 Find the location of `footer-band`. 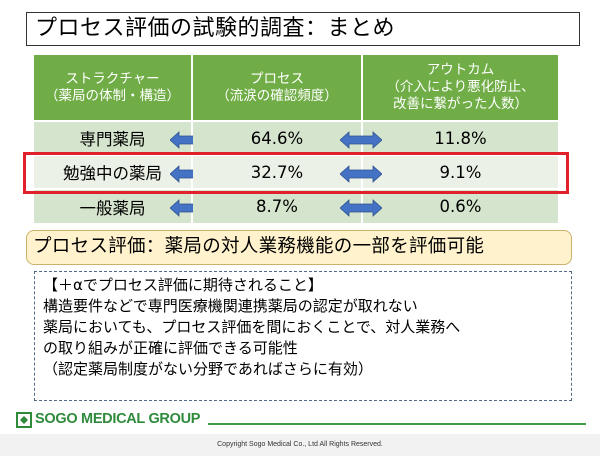

footer-band is located at coordinates (300, 445).